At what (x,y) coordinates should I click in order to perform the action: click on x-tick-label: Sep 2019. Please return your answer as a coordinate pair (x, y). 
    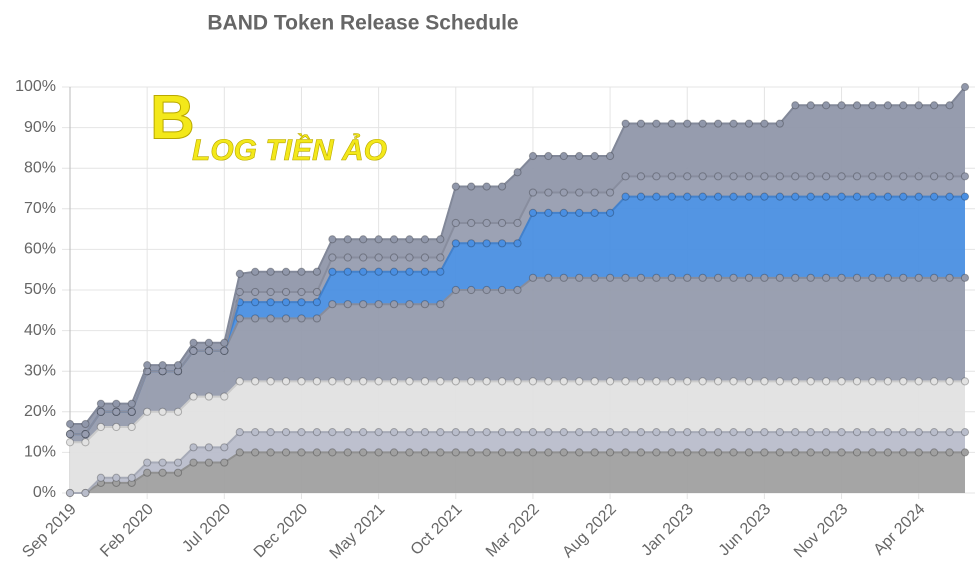
    Looking at the image, I should click on (49, 531).